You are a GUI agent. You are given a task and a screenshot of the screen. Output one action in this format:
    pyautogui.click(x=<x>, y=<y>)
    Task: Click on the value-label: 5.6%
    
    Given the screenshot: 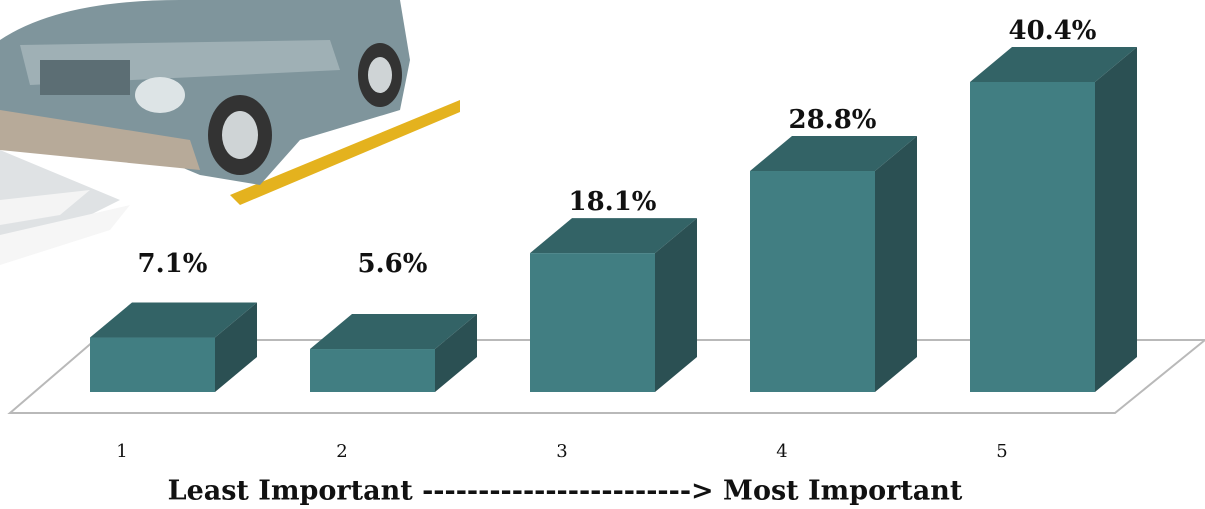 What is the action you would take?
    pyautogui.click(x=393, y=264)
    